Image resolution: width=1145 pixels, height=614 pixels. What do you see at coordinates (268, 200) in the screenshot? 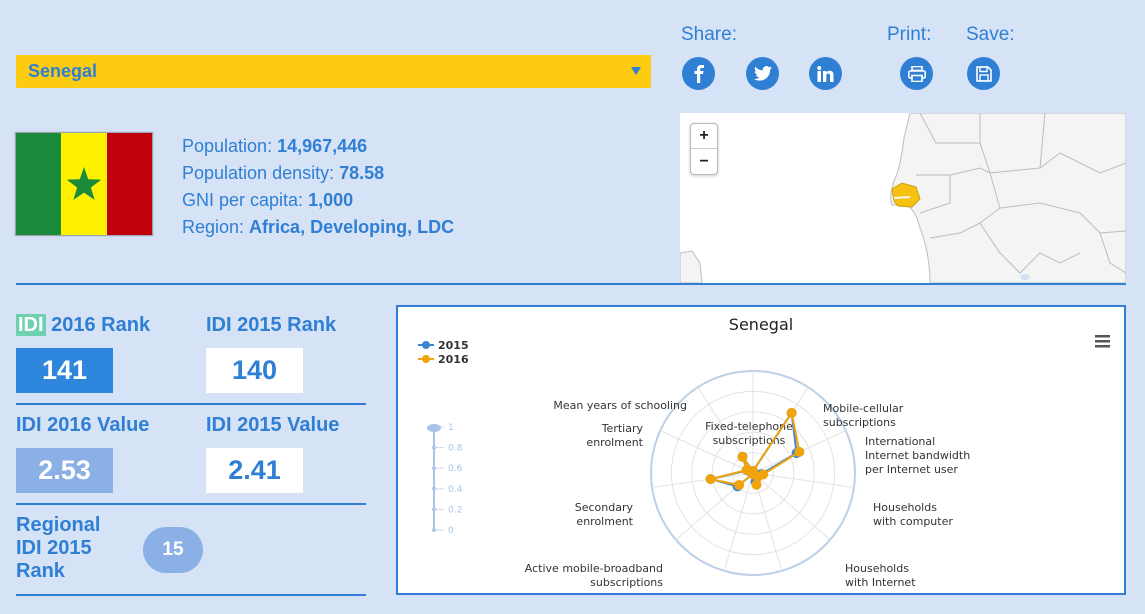
I see `gni-row: GNI per capita: 1,000` at bounding box center [268, 200].